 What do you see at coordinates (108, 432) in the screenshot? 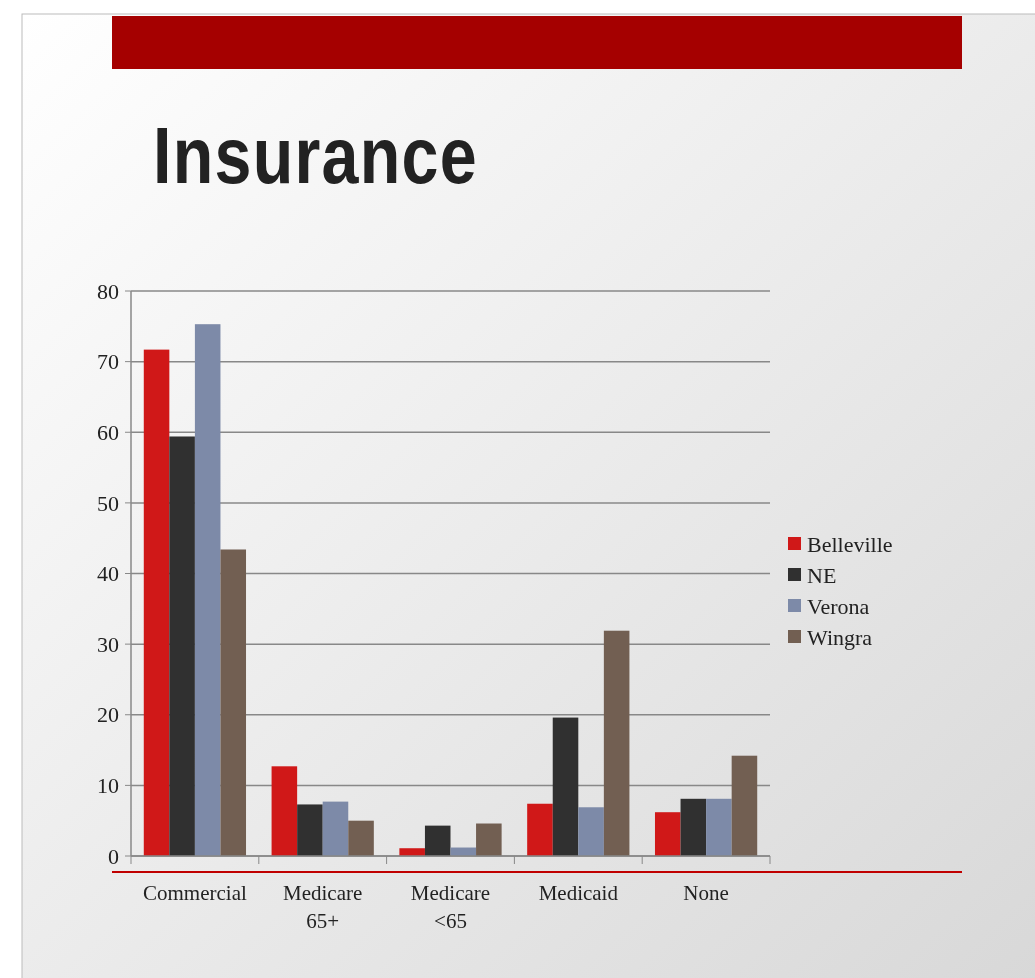
I see `y-tick-label: 60` at bounding box center [108, 432].